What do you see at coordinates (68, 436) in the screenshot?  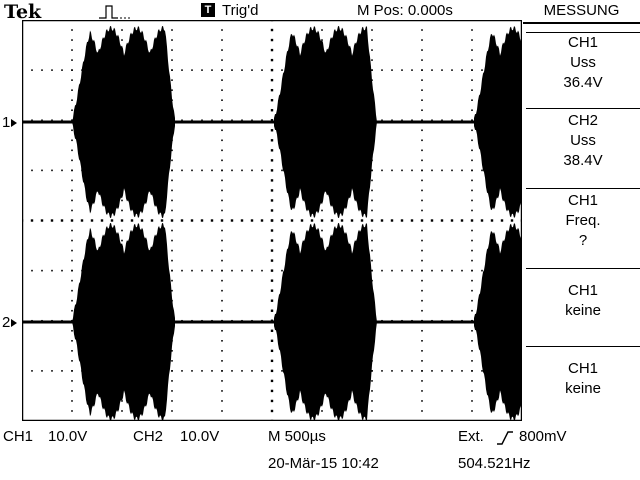 I see `ch1-scale: 10.0V` at bounding box center [68, 436].